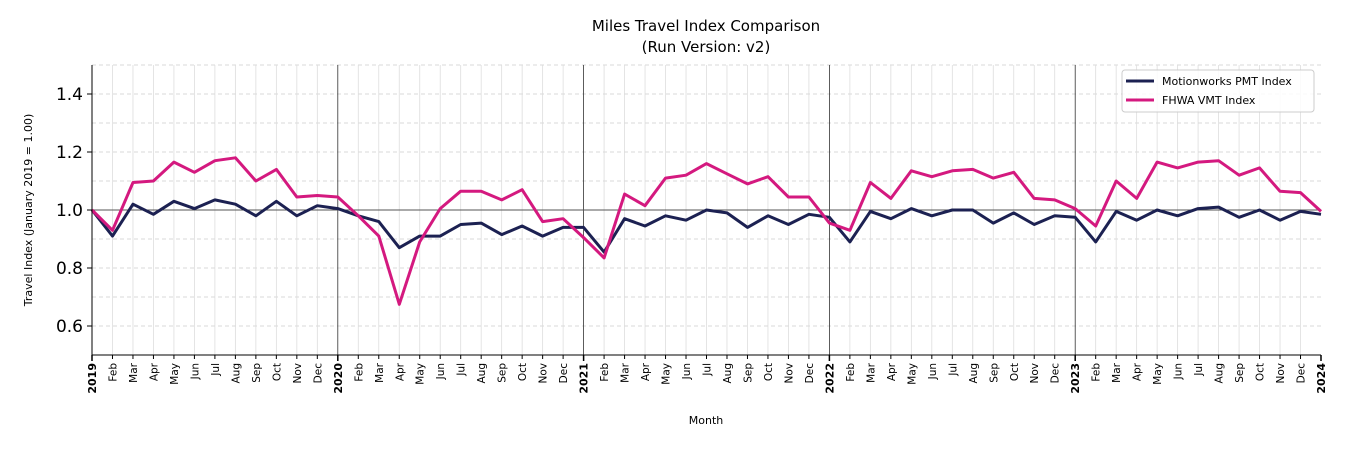  Describe the element at coordinates (706, 47) in the screenshot. I see `chart-subtitle: (Run Version: v2)` at that location.